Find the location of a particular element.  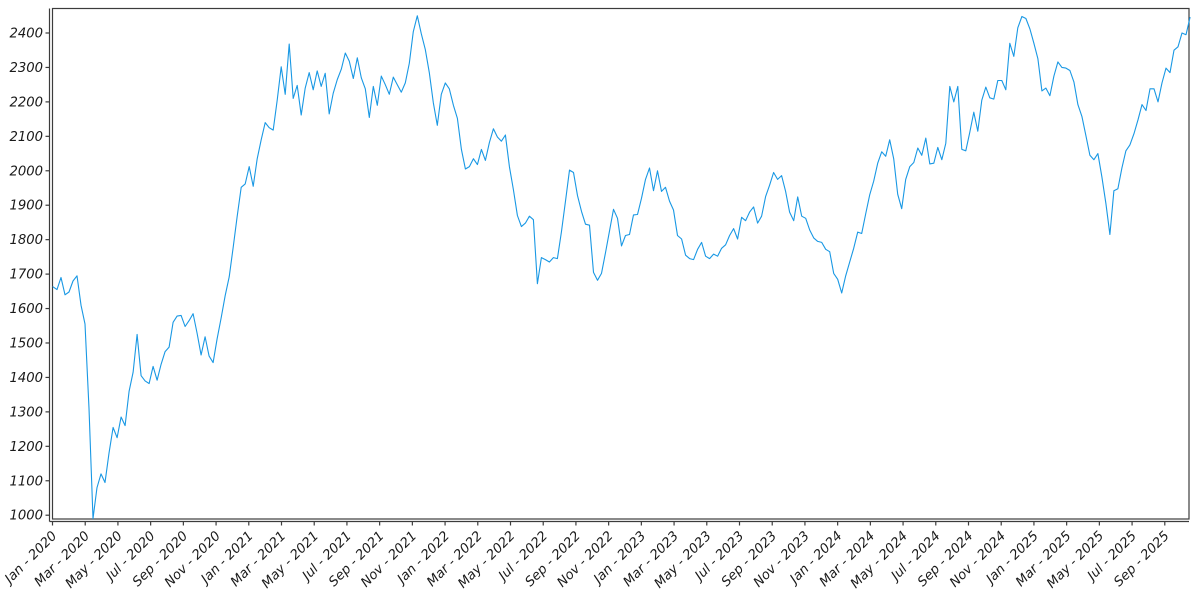

y-tick-label: 2300 is located at coordinates (26, 68).